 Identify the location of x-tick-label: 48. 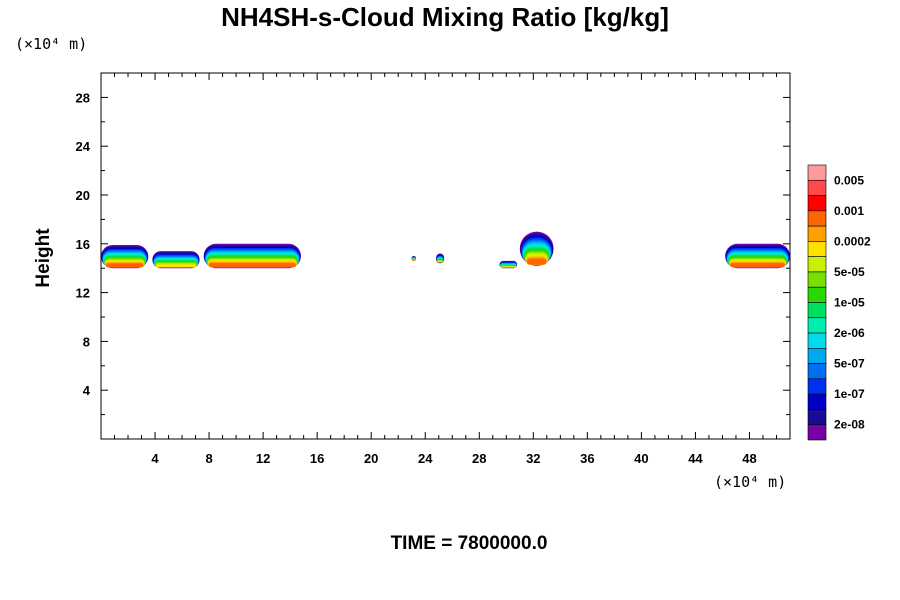
(749, 458).